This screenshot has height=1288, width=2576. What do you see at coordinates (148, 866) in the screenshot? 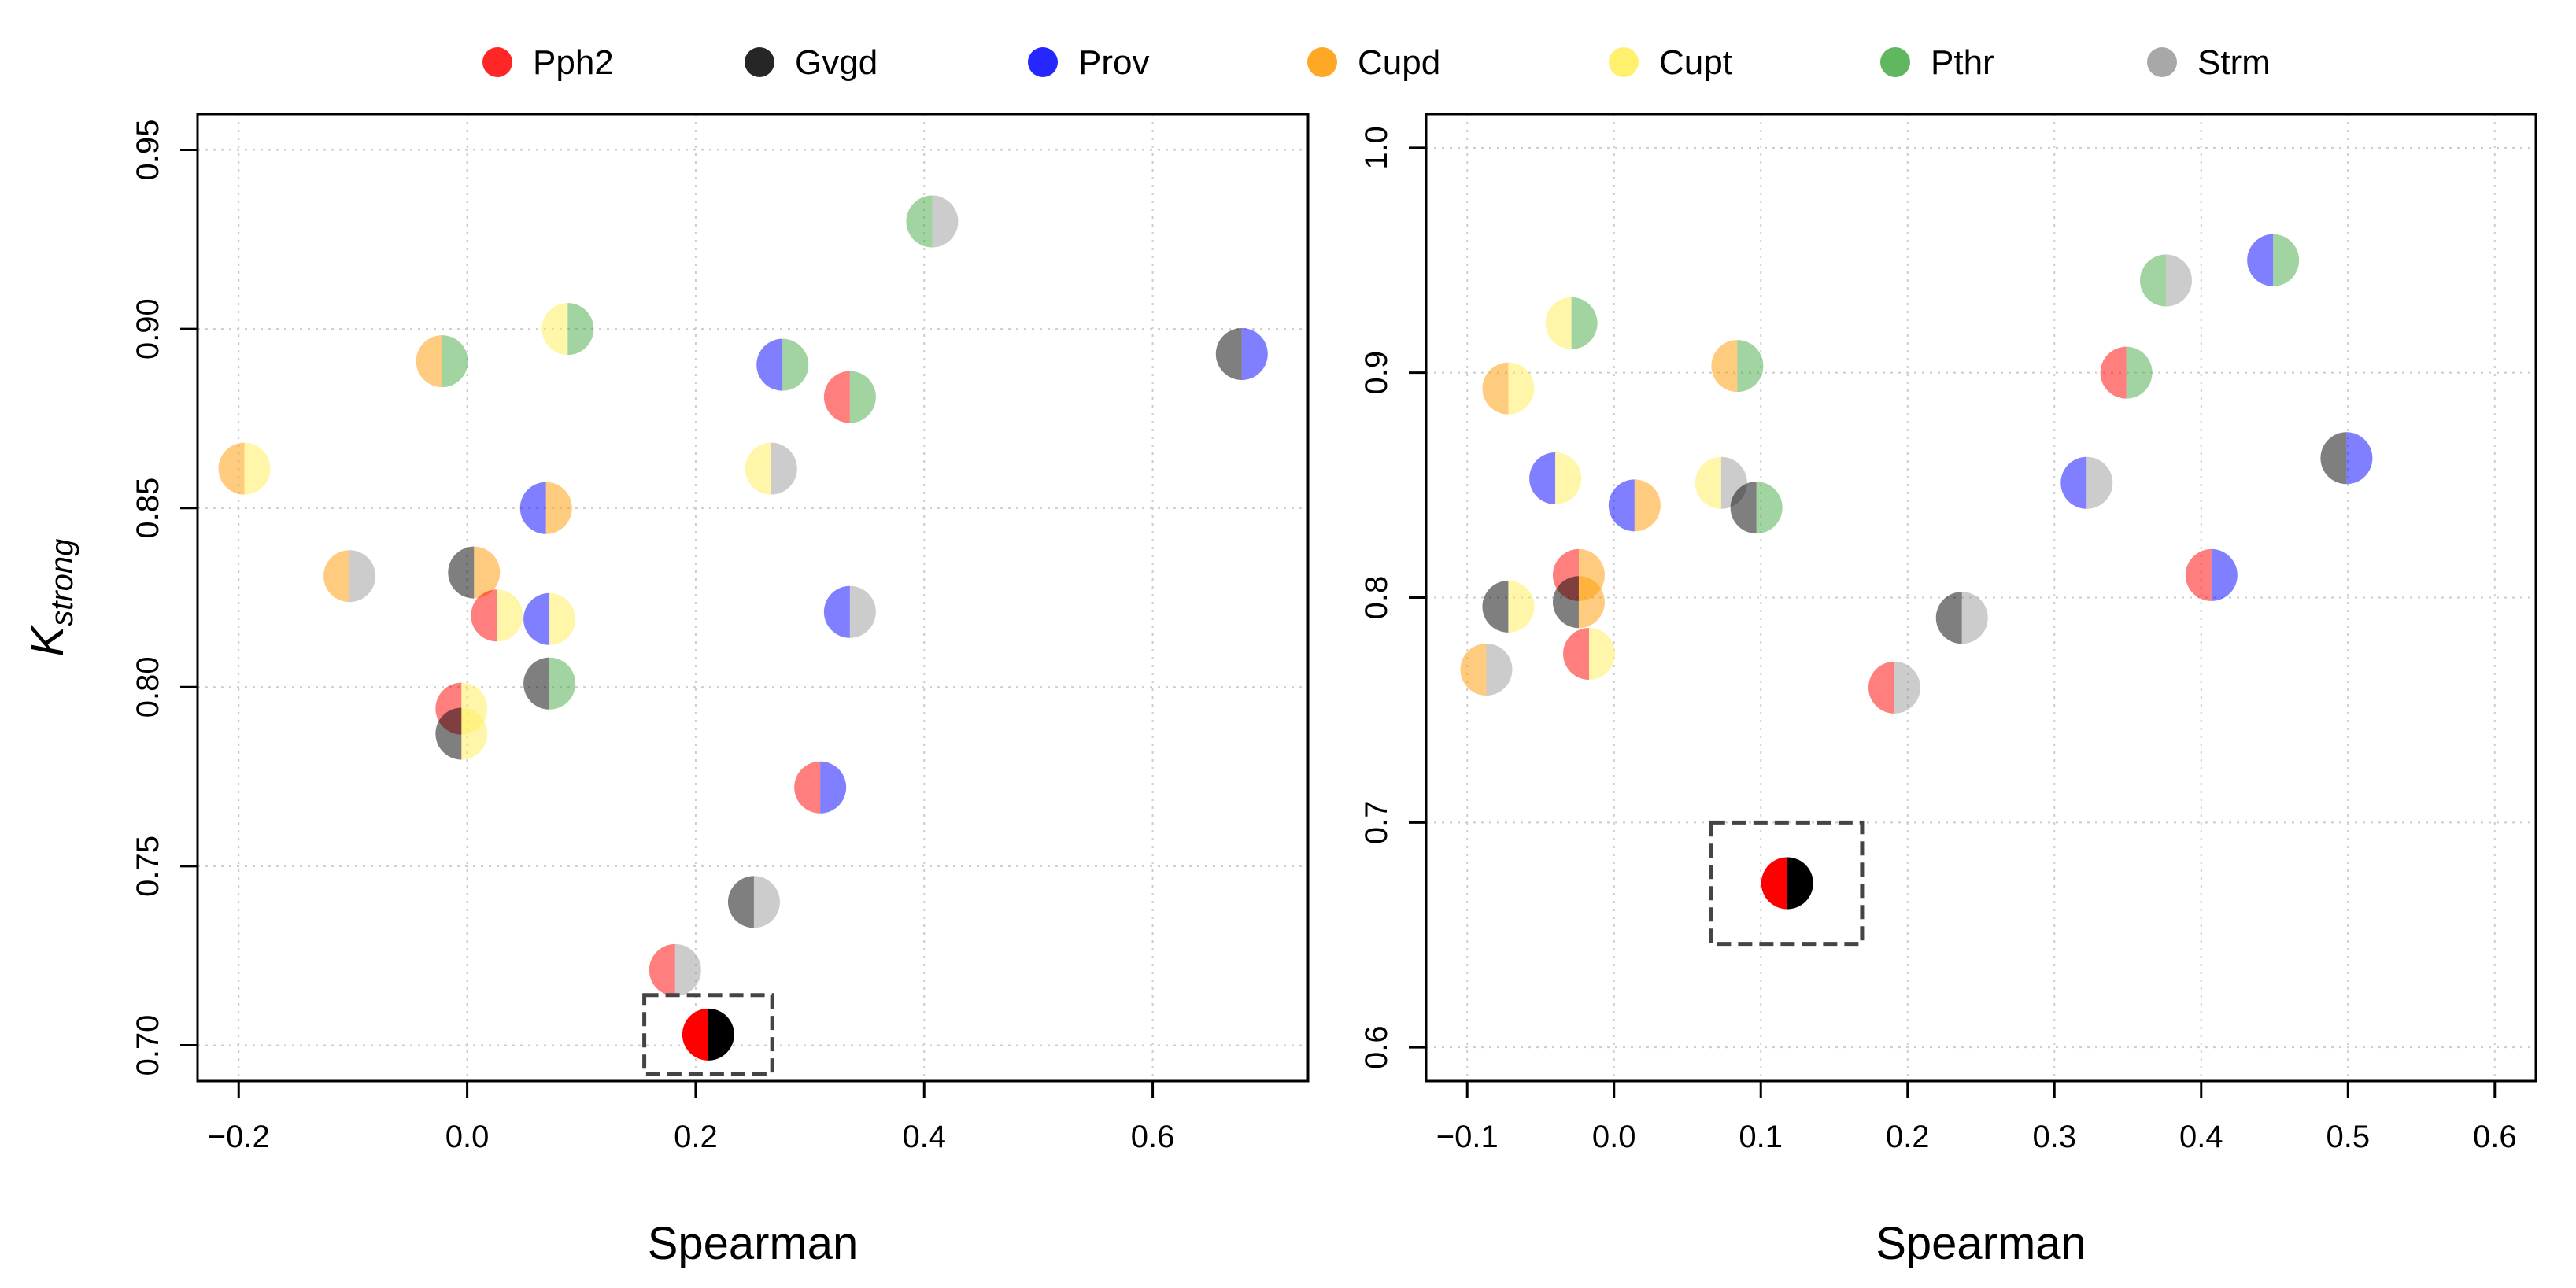
I see `y-tick-label: 0.75` at bounding box center [148, 866].